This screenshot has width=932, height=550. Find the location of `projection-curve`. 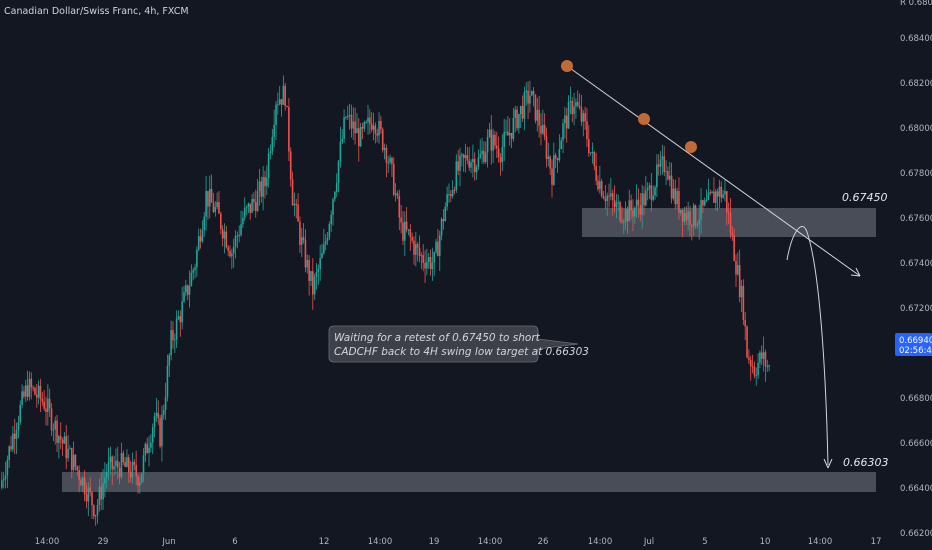

projection-curve is located at coordinates (807, 346).